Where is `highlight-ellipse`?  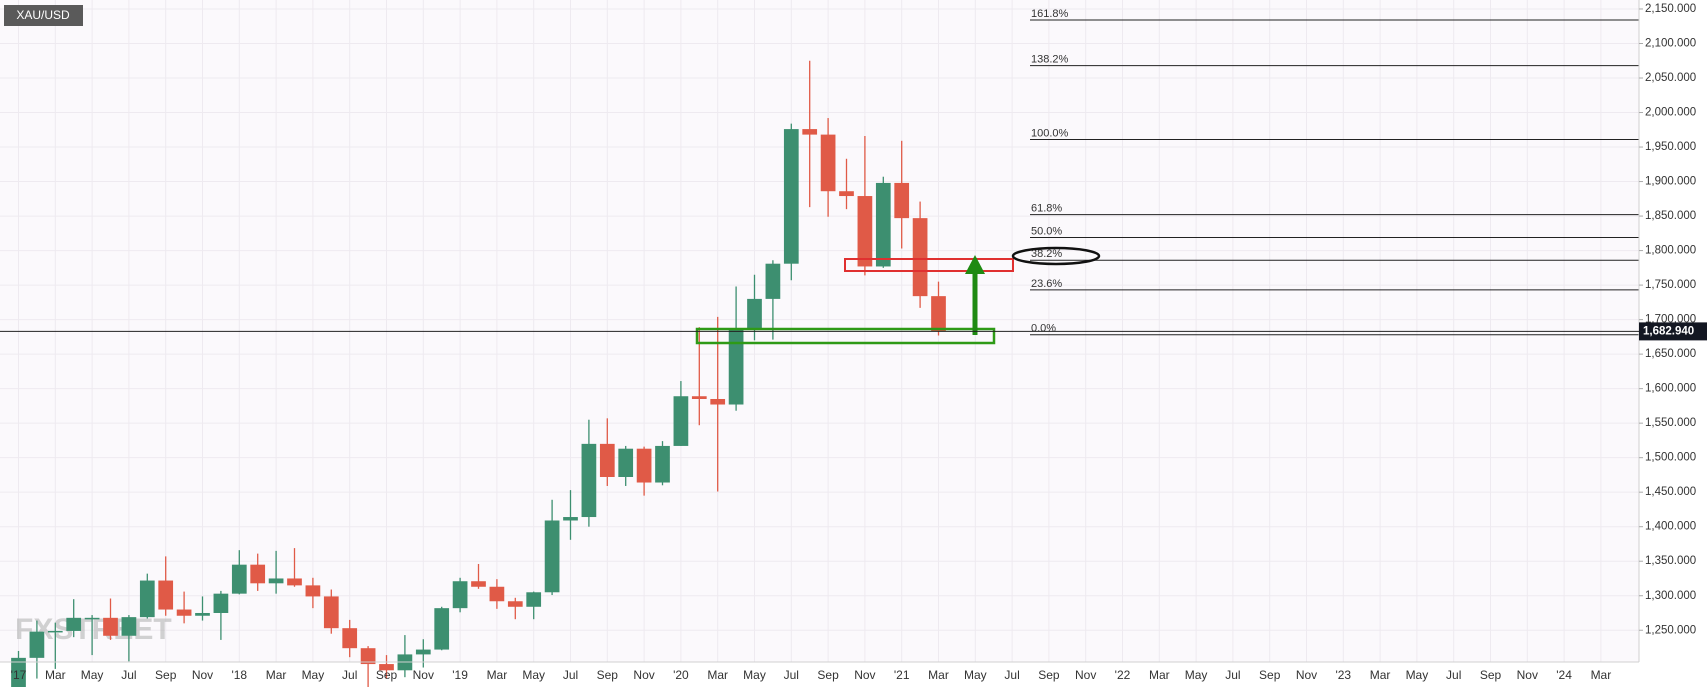
highlight-ellipse is located at coordinates (1056, 256).